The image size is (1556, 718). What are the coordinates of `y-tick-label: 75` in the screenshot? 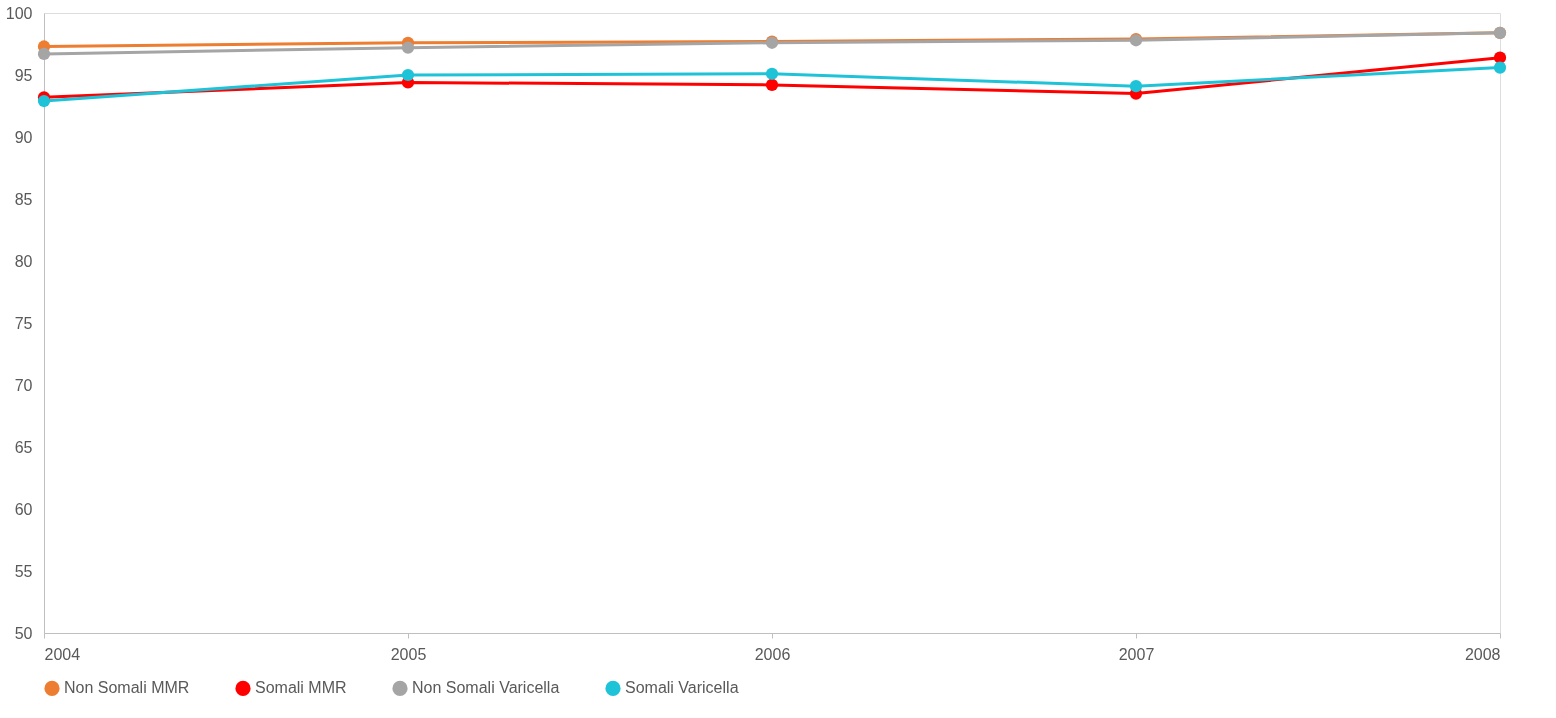 It's located at (23, 323).